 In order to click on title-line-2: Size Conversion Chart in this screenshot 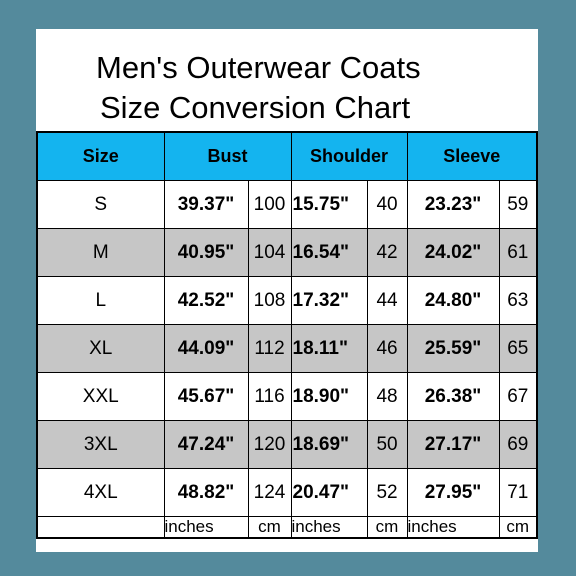, I will do `click(255, 107)`.